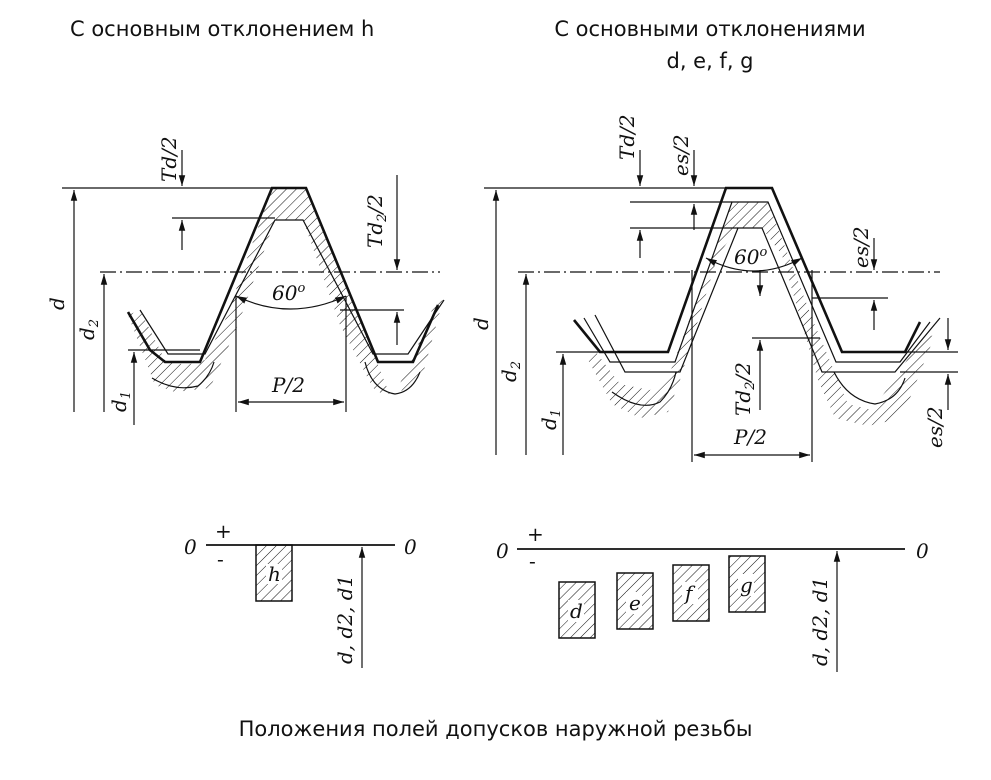 The width and height of the screenshot is (991, 780). What do you see at coordinates (761, 314) in the screenshot?
I see `right-tolerance-band` at bounding box center [761, 314].